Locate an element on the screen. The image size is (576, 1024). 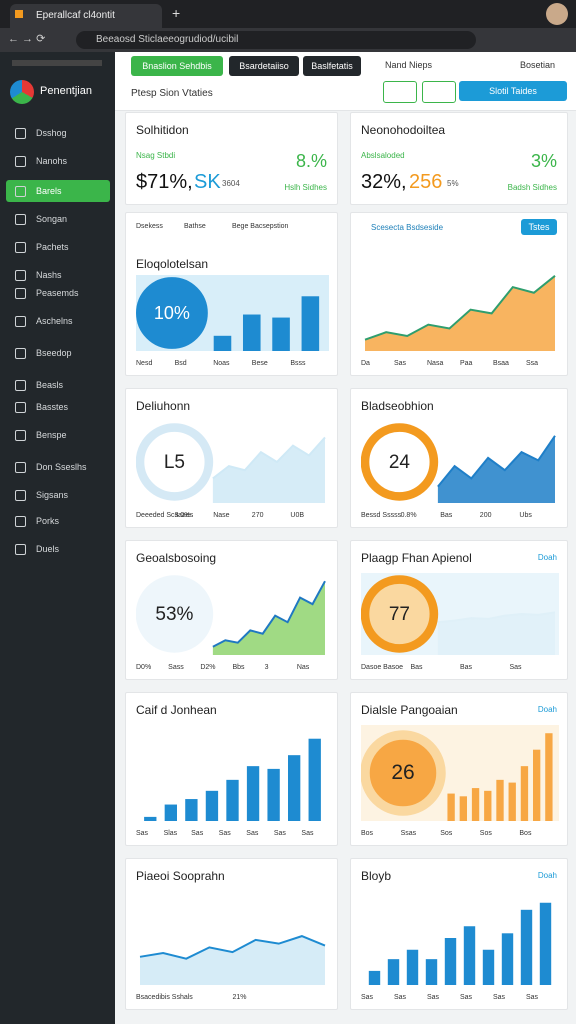
nav-item: Benspe is located at coordinates (51, 435).